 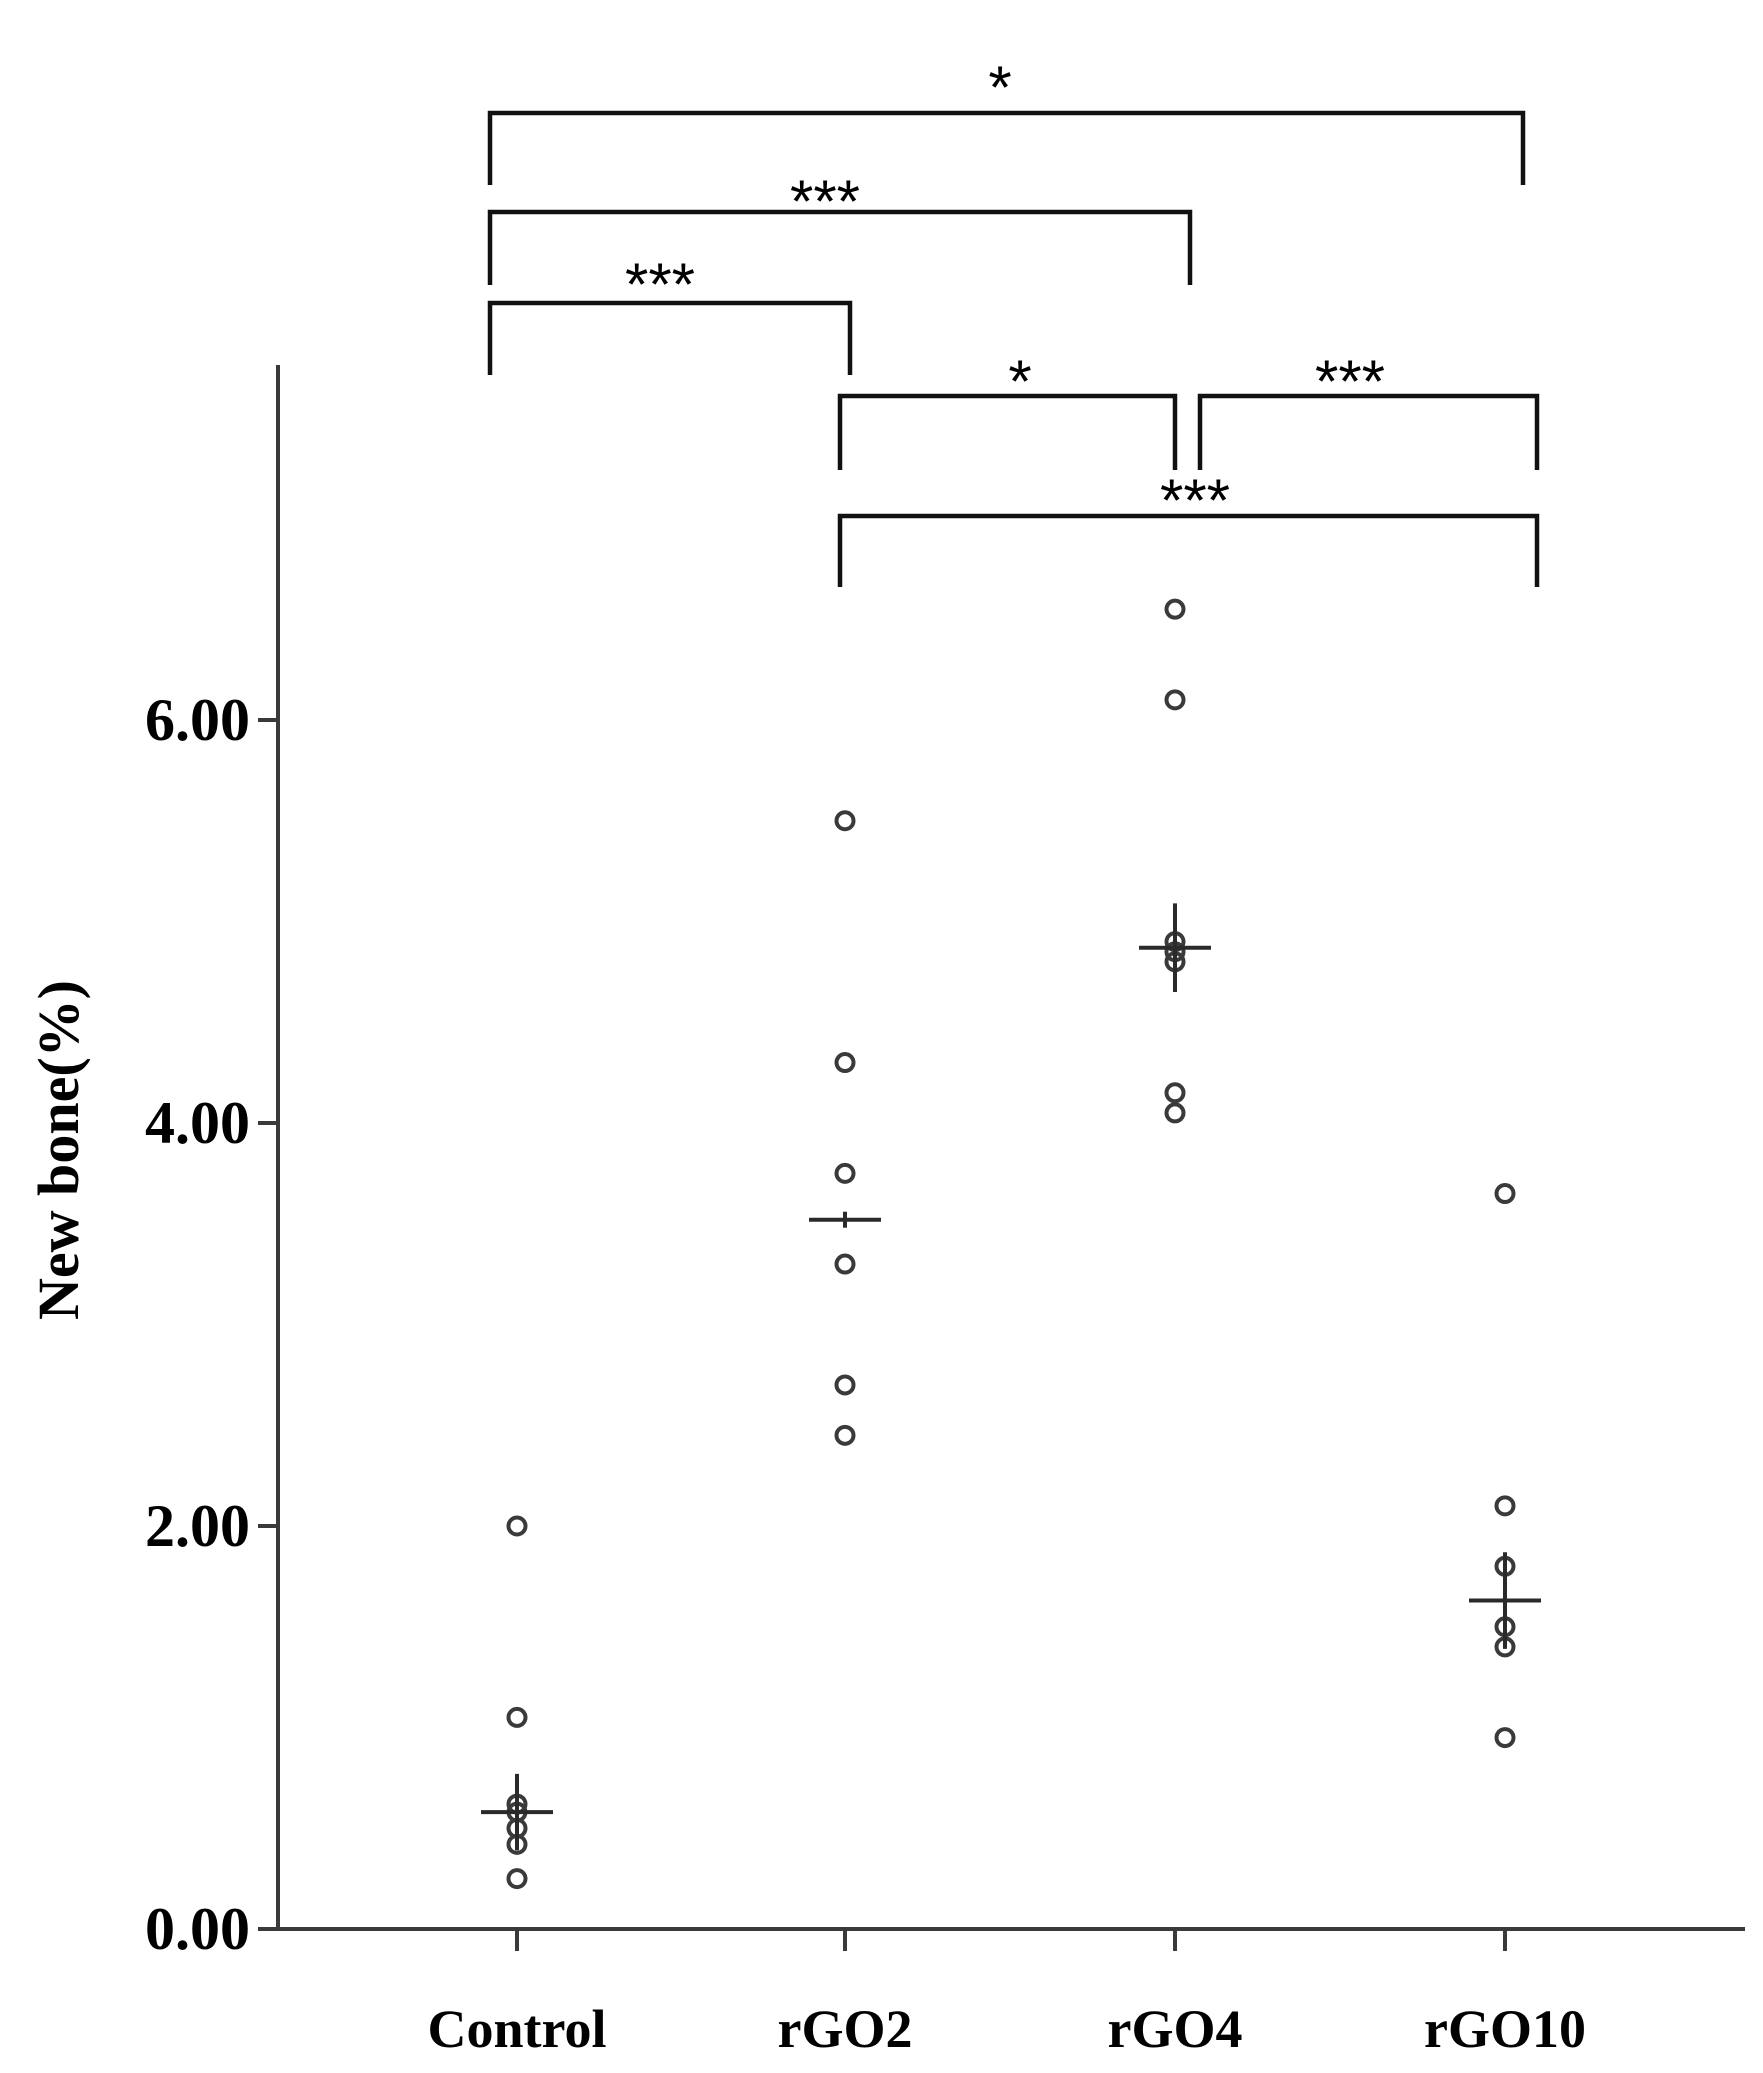 I want to click on y-tick-label: 6.00, so click(x=197, y=720).